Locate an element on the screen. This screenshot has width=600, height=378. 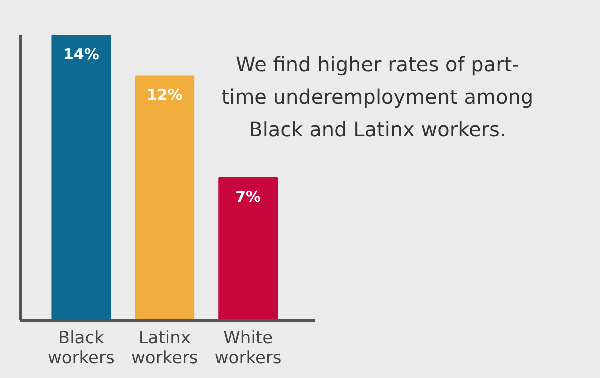
x-tick-label: Latinx workers is located at coordinates (164, 348).